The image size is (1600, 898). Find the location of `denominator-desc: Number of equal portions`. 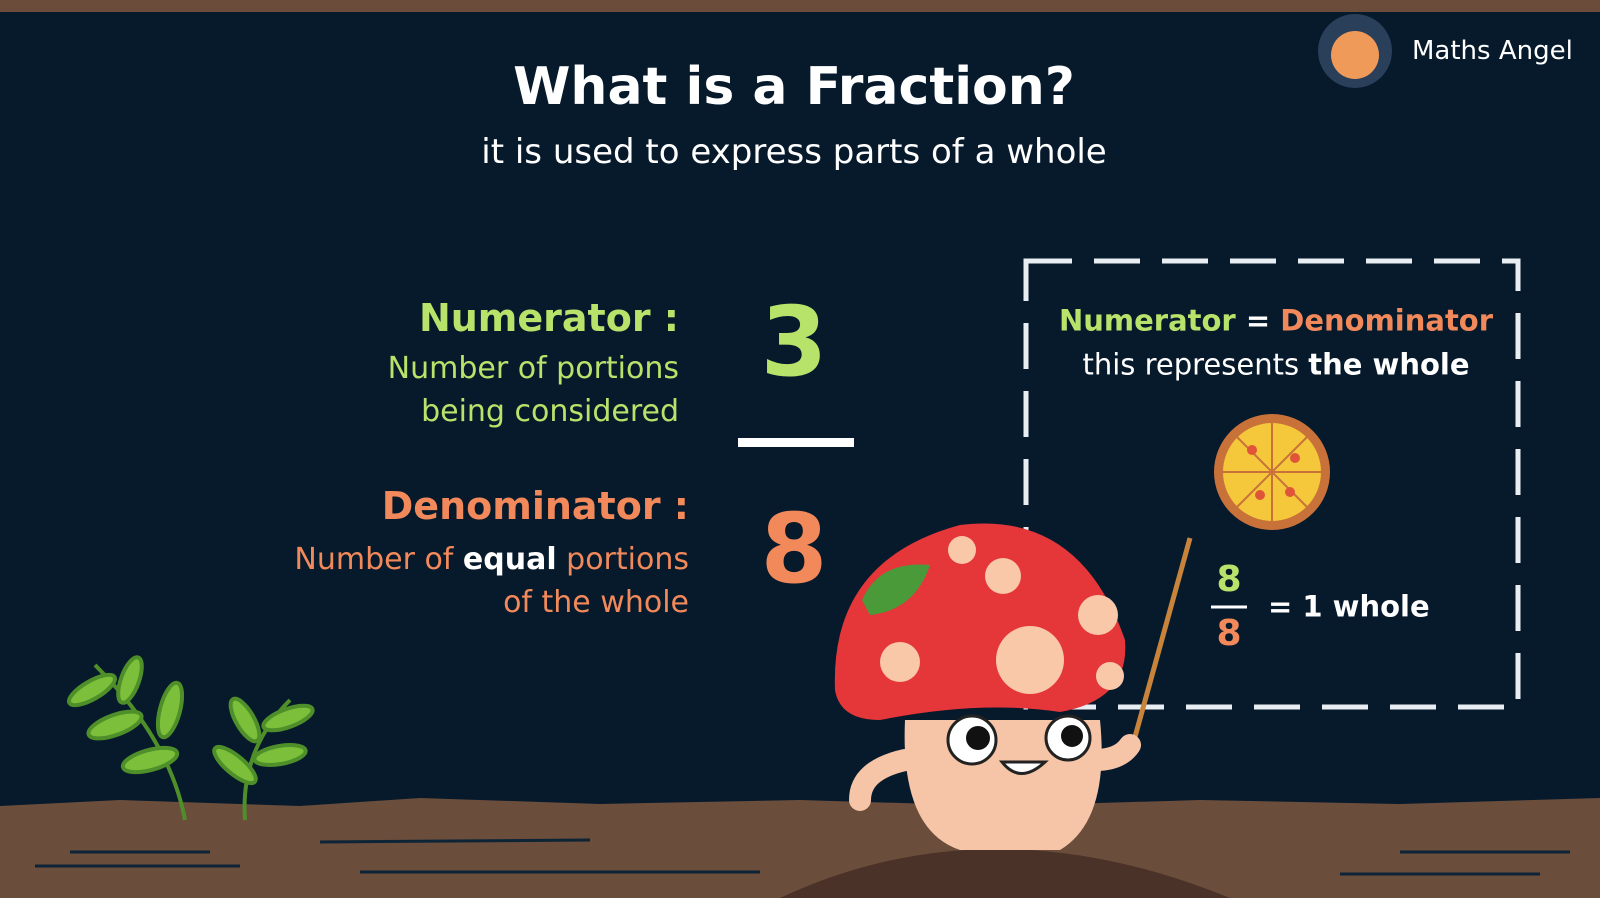

denominator-desc: Number of equal portions is located at coordinates (491, 560).